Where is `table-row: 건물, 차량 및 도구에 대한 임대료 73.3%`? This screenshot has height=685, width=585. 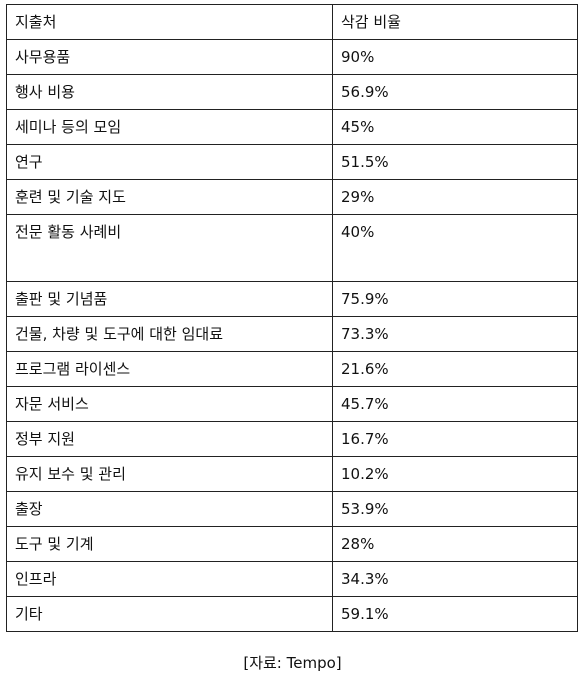
table-row: 건물, 차량 및 도구에 대한 임대료 73.3% is located at coordinates (292, 334).